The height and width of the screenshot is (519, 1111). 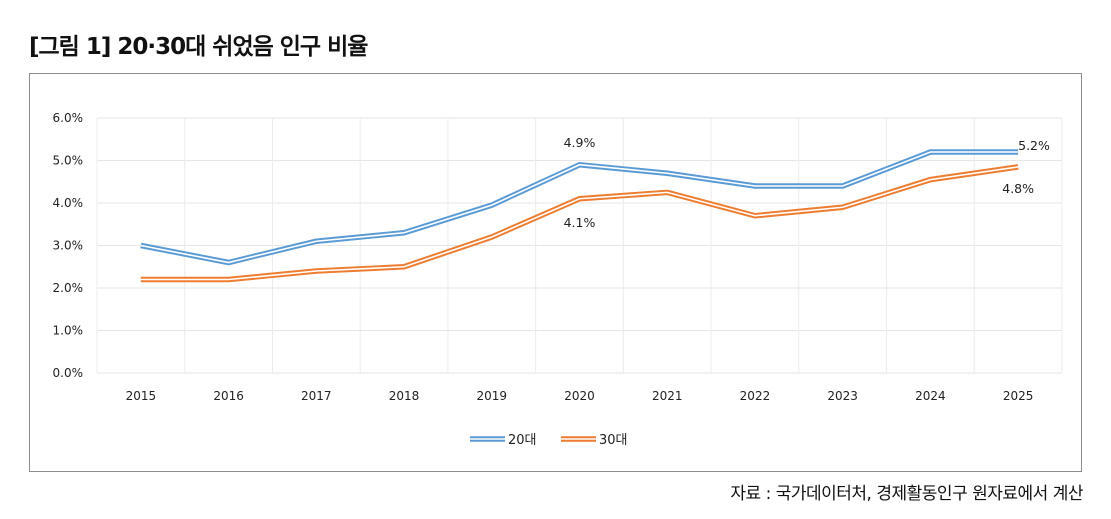 What do you see at coordinates (404, 396) in the screenshot?
I see `x-tick-label: 2018` at bounding box center [404, 396].